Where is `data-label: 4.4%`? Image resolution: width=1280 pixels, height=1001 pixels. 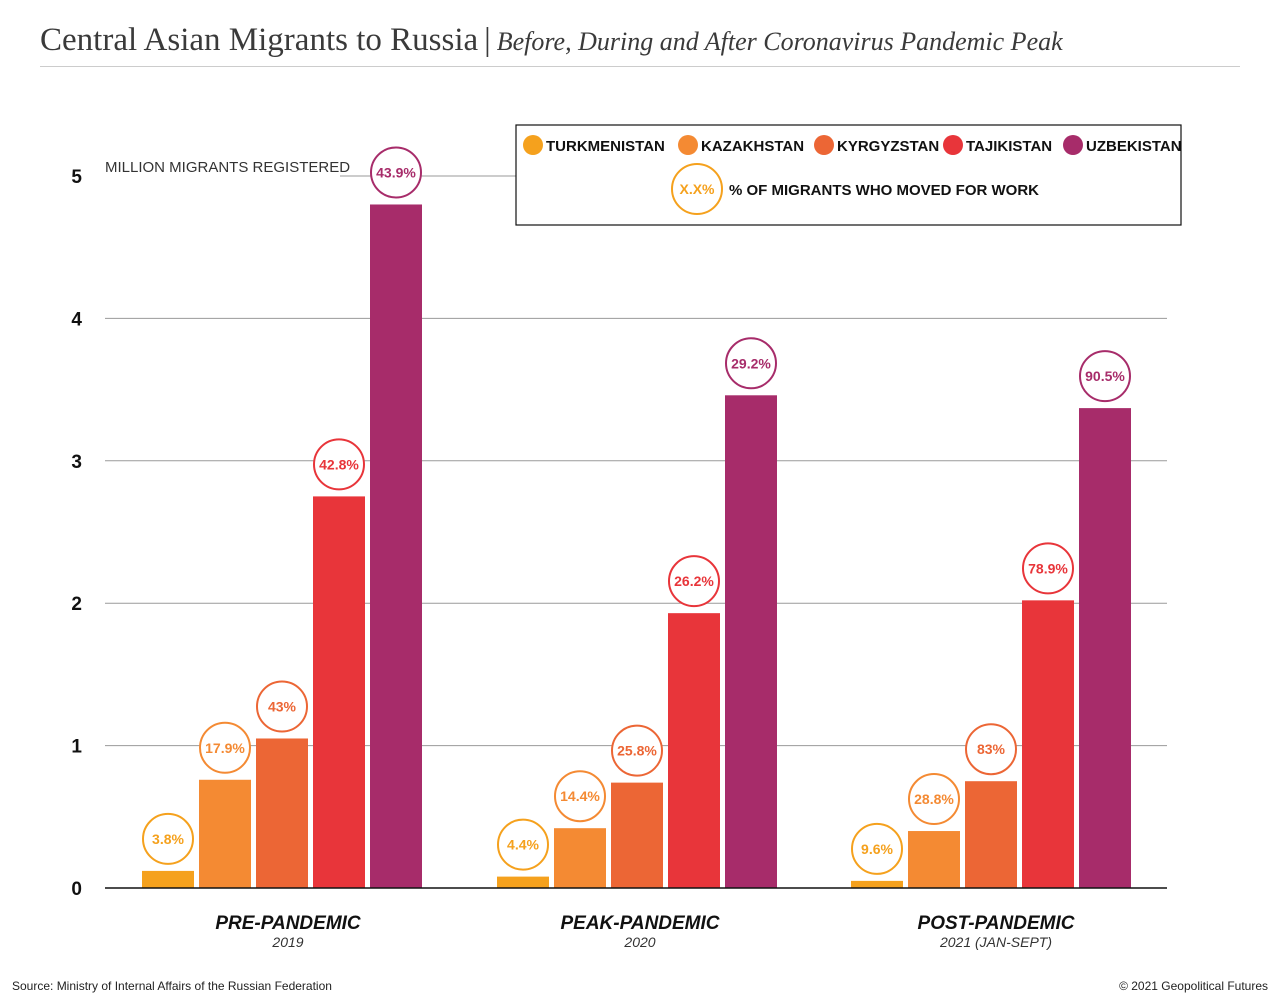 data-label: 4.4% is located at coordinates (523, 845).